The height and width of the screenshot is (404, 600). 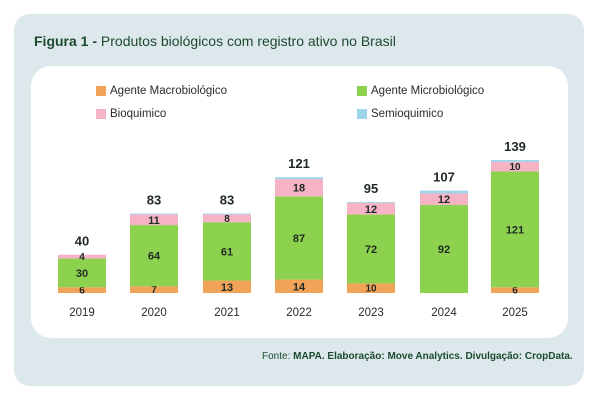 I want to click on bar-label-2025-0: 6, so click(x=515, y=291).